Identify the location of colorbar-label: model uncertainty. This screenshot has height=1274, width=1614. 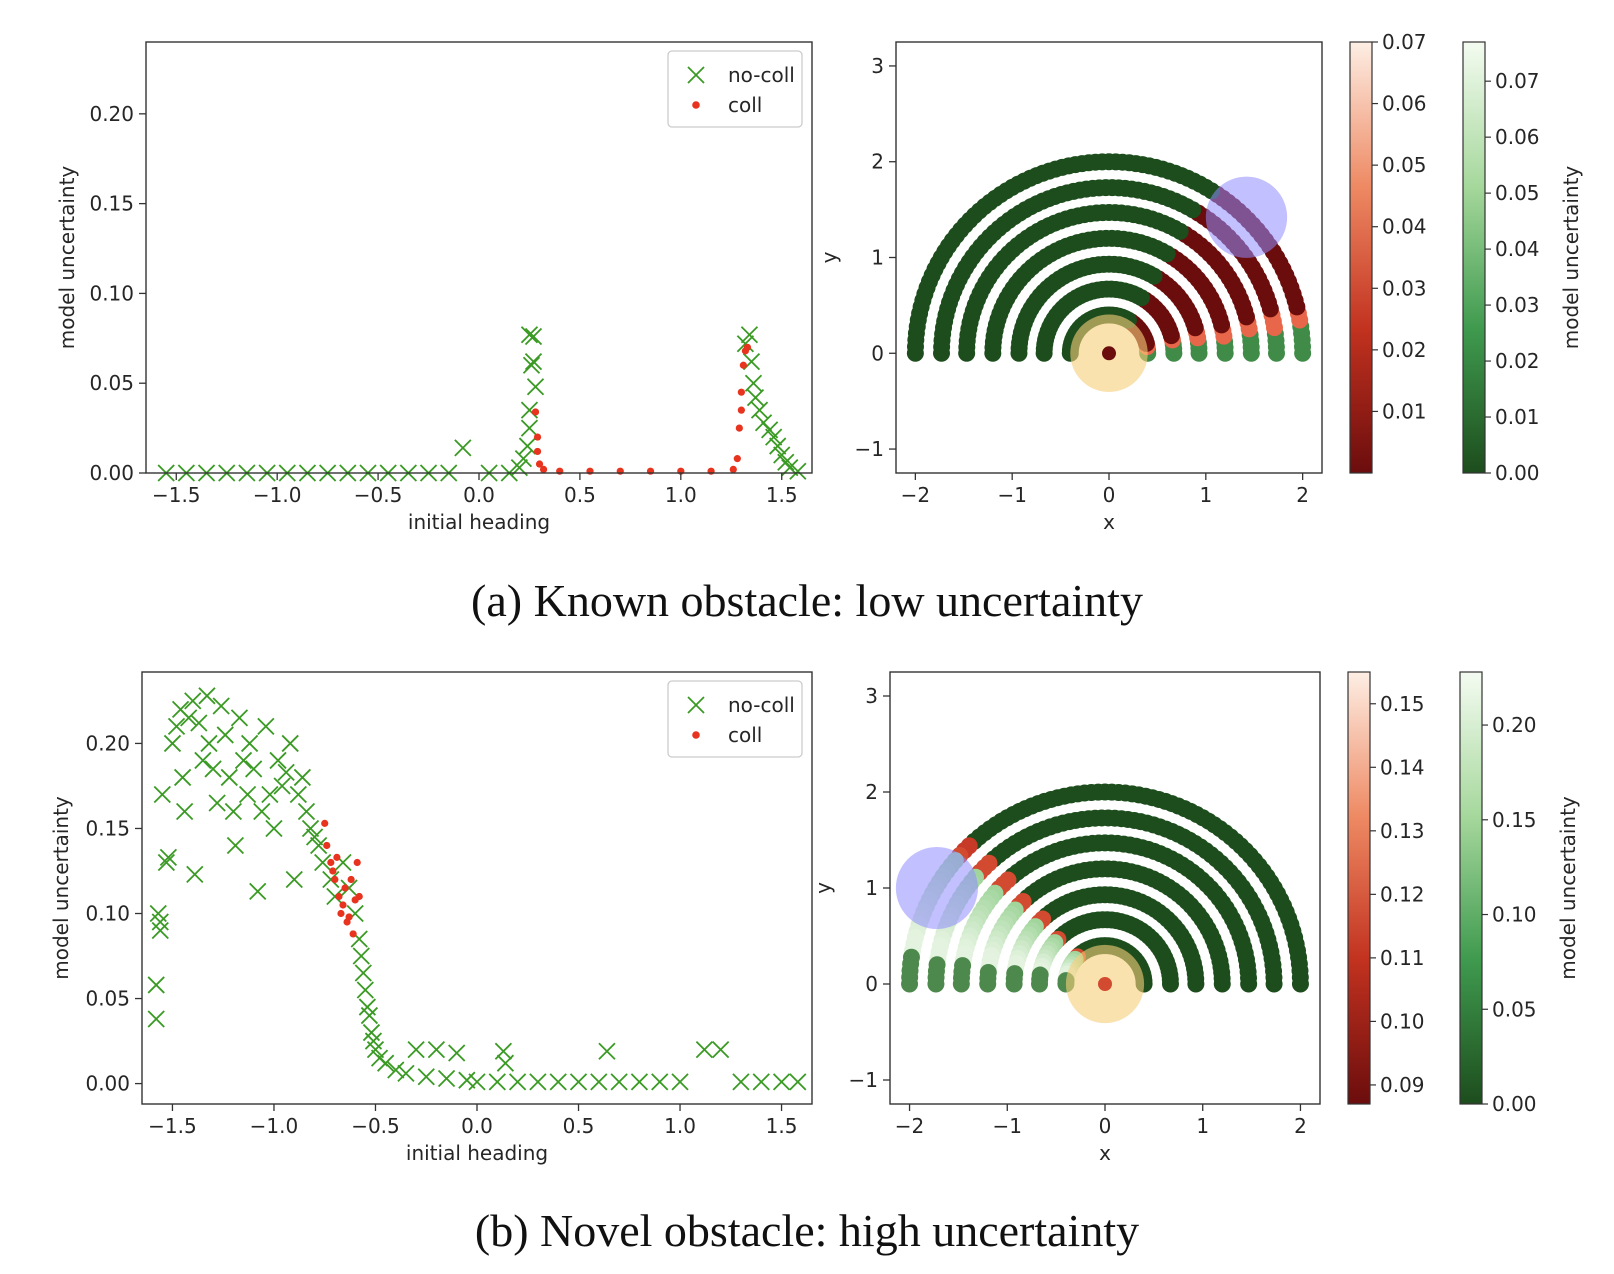
(1571, 258).